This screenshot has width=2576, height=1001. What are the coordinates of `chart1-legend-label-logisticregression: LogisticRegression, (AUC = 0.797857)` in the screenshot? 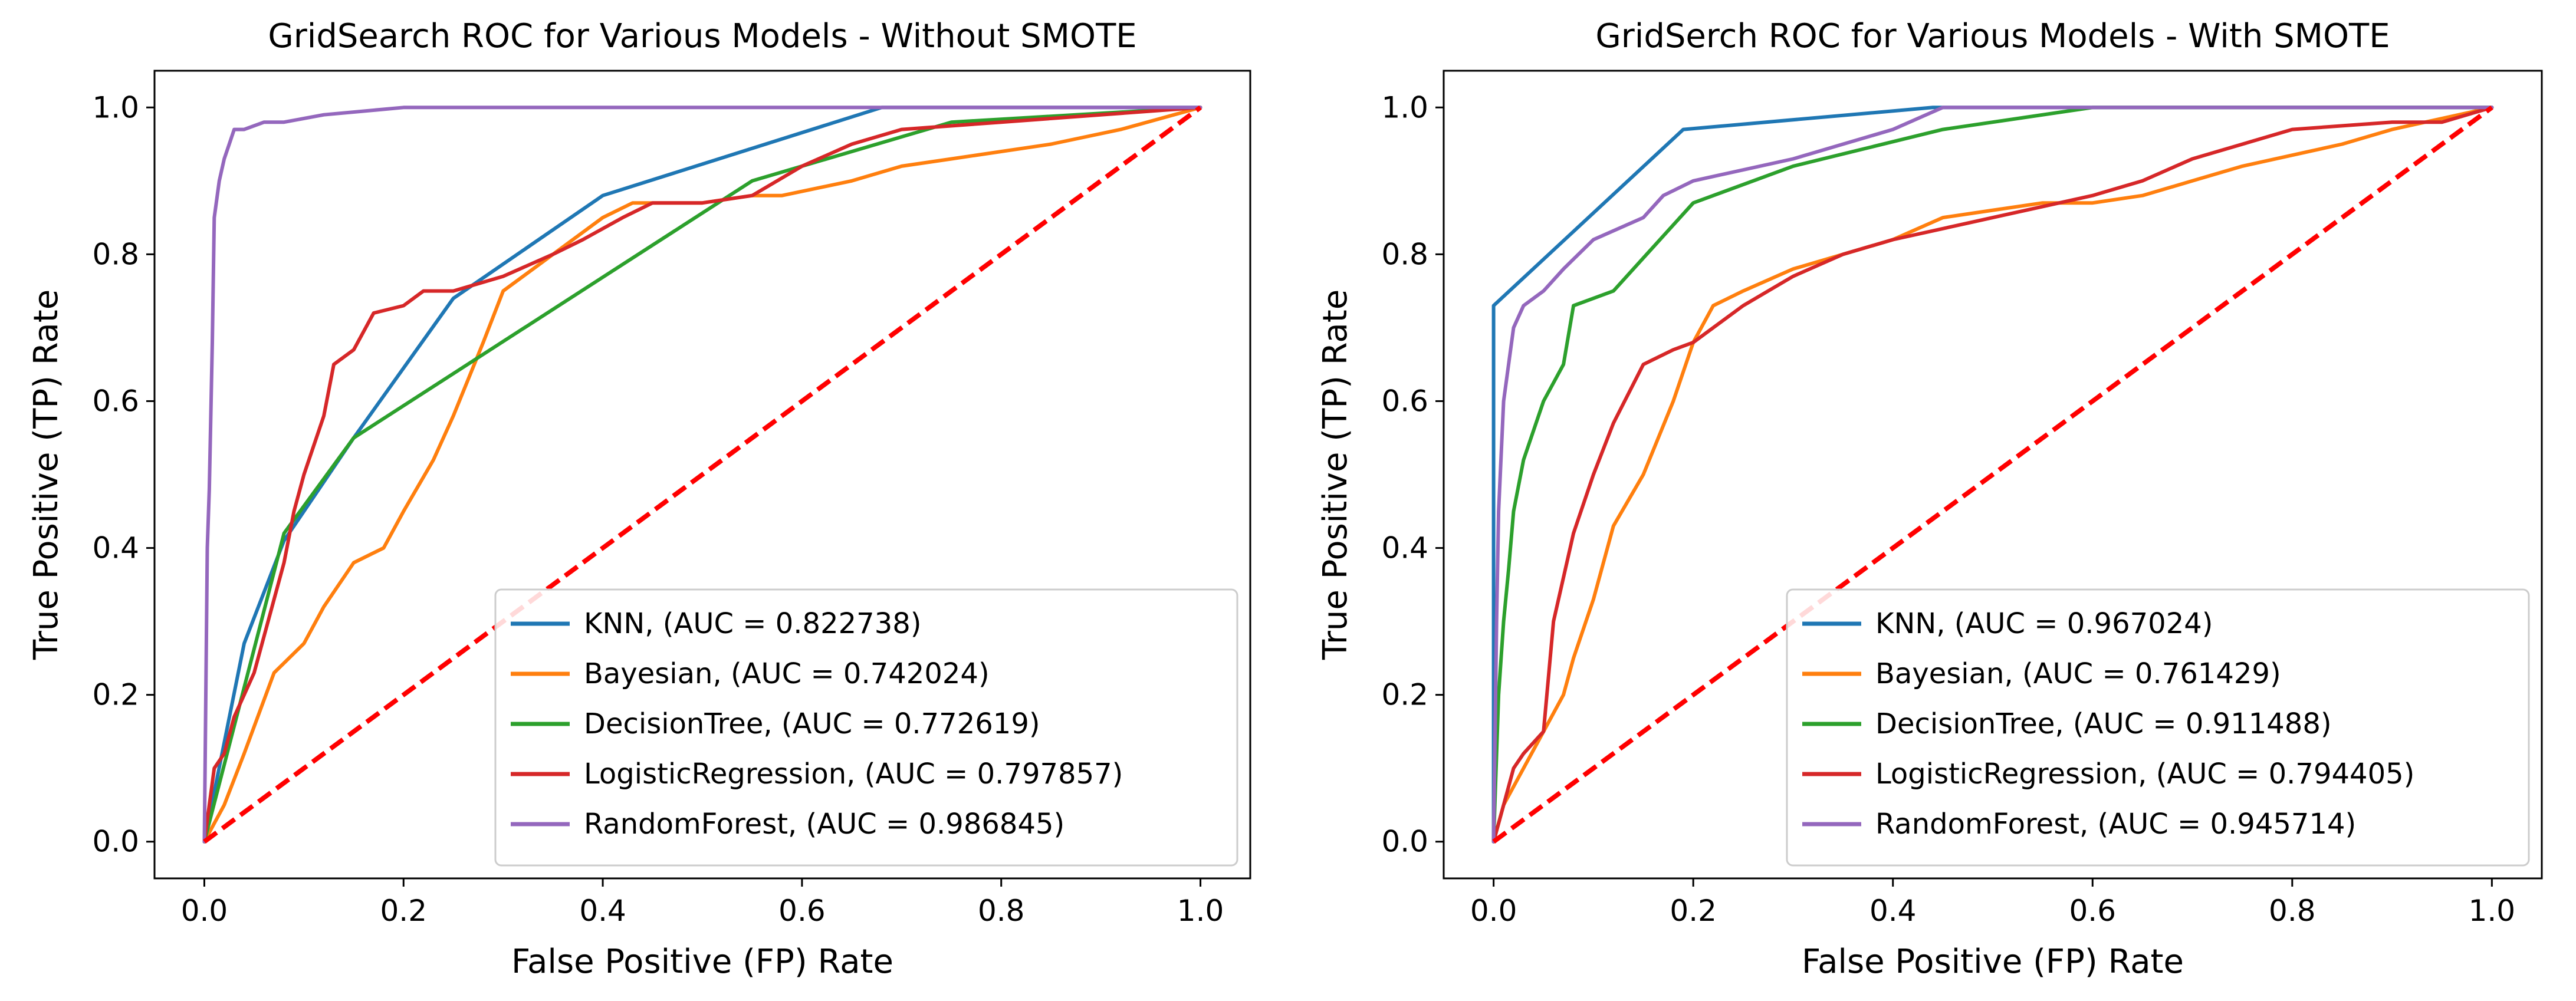 It's located at (853, 774).